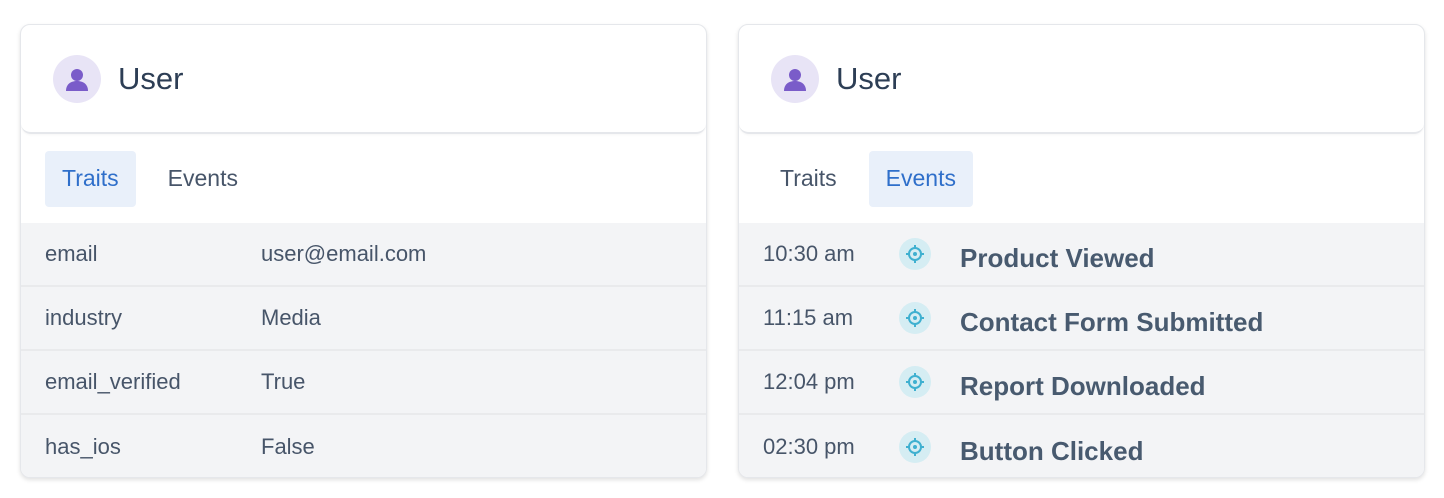 Image resolution: width=1444 pixels, height=498 pixels. Describe the element at coordinates (288, 446) in the screenshot. I see `trait-value: False` at that location.